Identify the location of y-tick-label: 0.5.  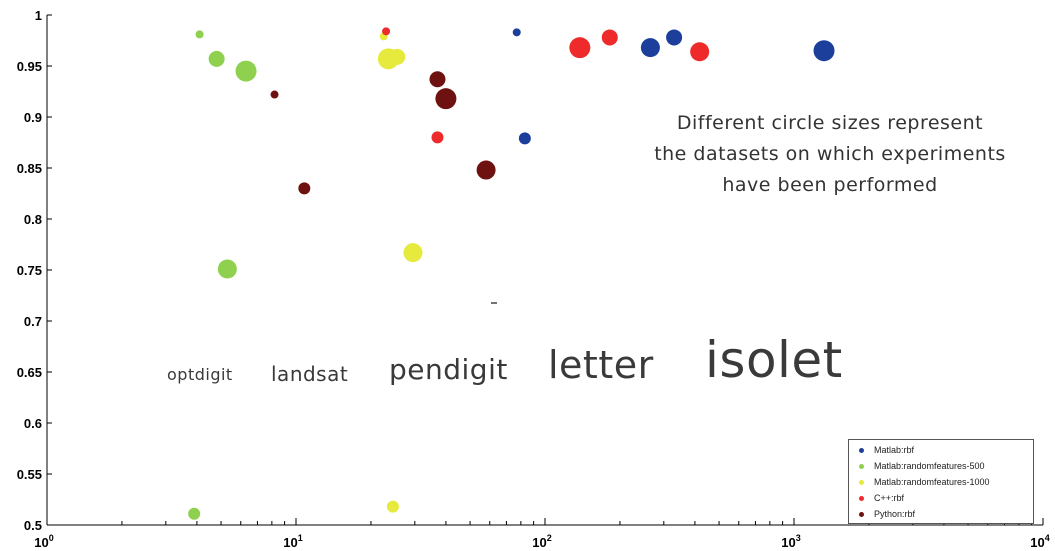
(33, 525).